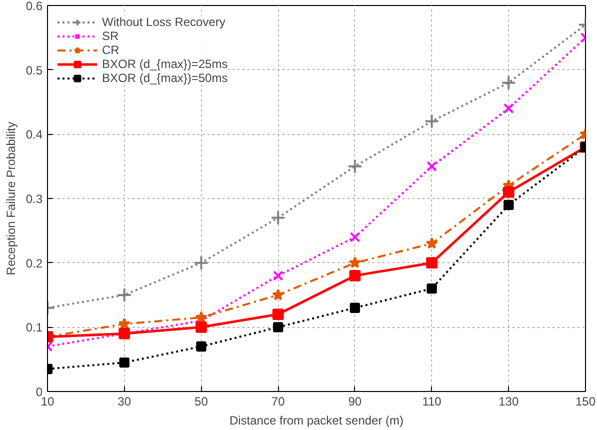 The height and width of the screenshot is (430, 597). Describe the element at coordinates (34, 327) in the screenshot. I see `y-tick-label: 0.1` at that location.